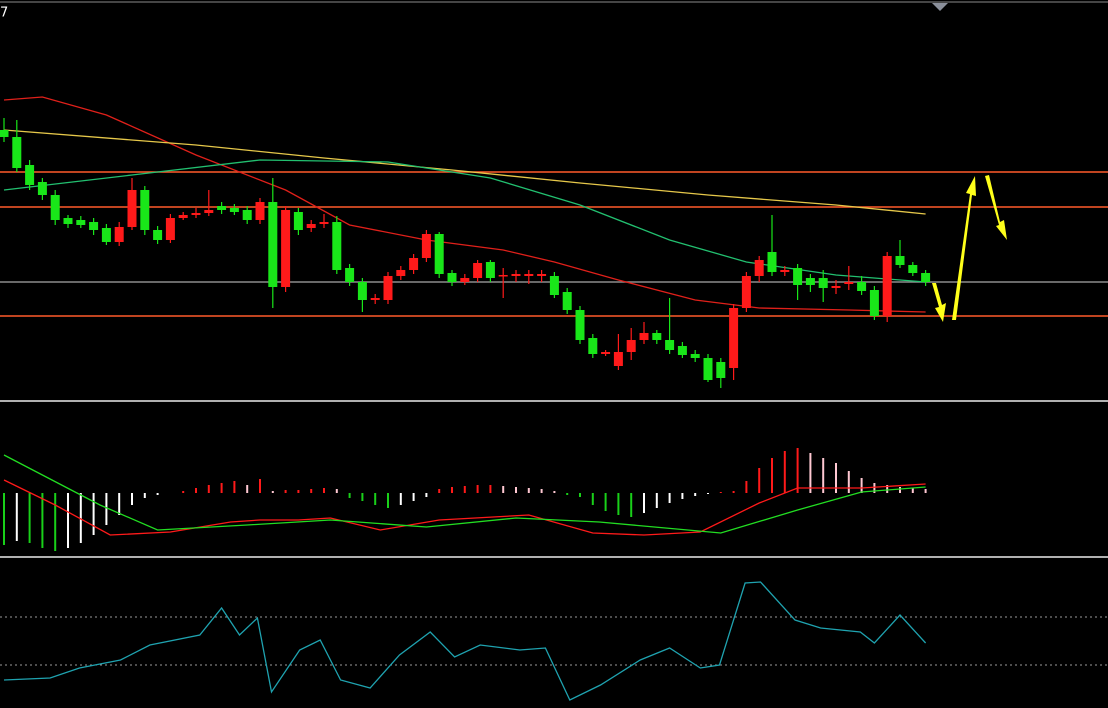 This screenshot has width=1108, height=708. Describe the element at coordinates (940, 7) in the screenshot. I see `marker-triangle` at that location.